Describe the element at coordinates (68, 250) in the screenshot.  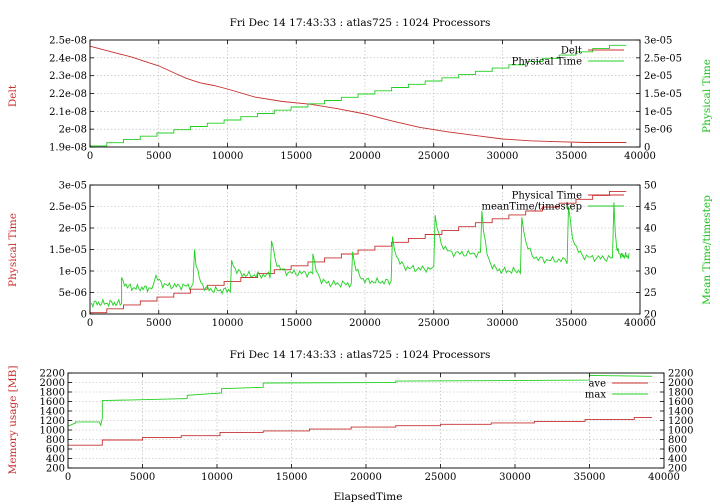
I see `y-tick-label: 1.5e-05` at that location.